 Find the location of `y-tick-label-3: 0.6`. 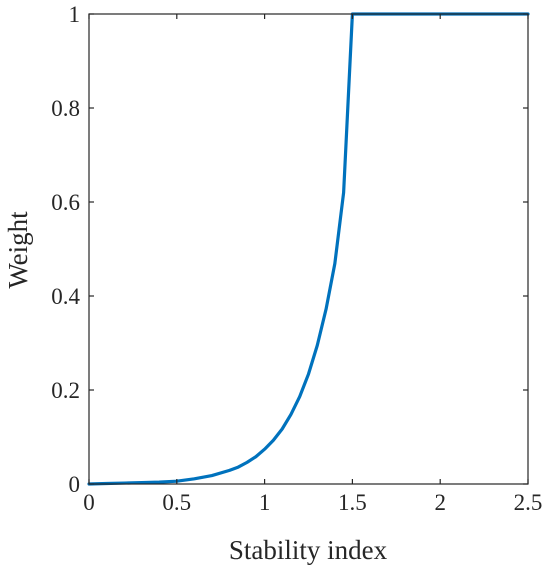

y-tick-label-3: 0.6 is located at coordinates (65, 202).